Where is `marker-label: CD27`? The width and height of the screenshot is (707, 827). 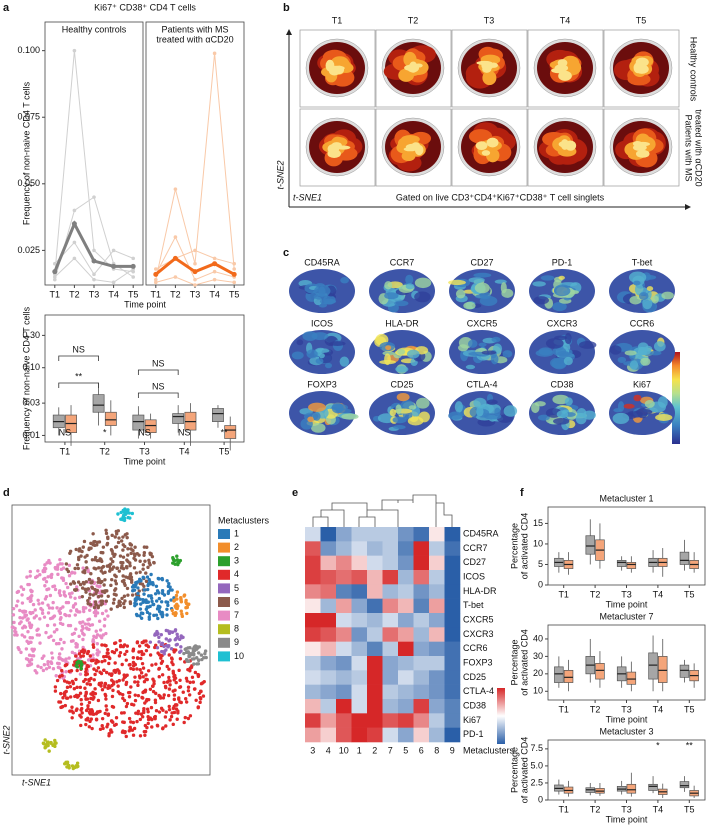 marker-label: CD27 is located at coordinates (481, 262).